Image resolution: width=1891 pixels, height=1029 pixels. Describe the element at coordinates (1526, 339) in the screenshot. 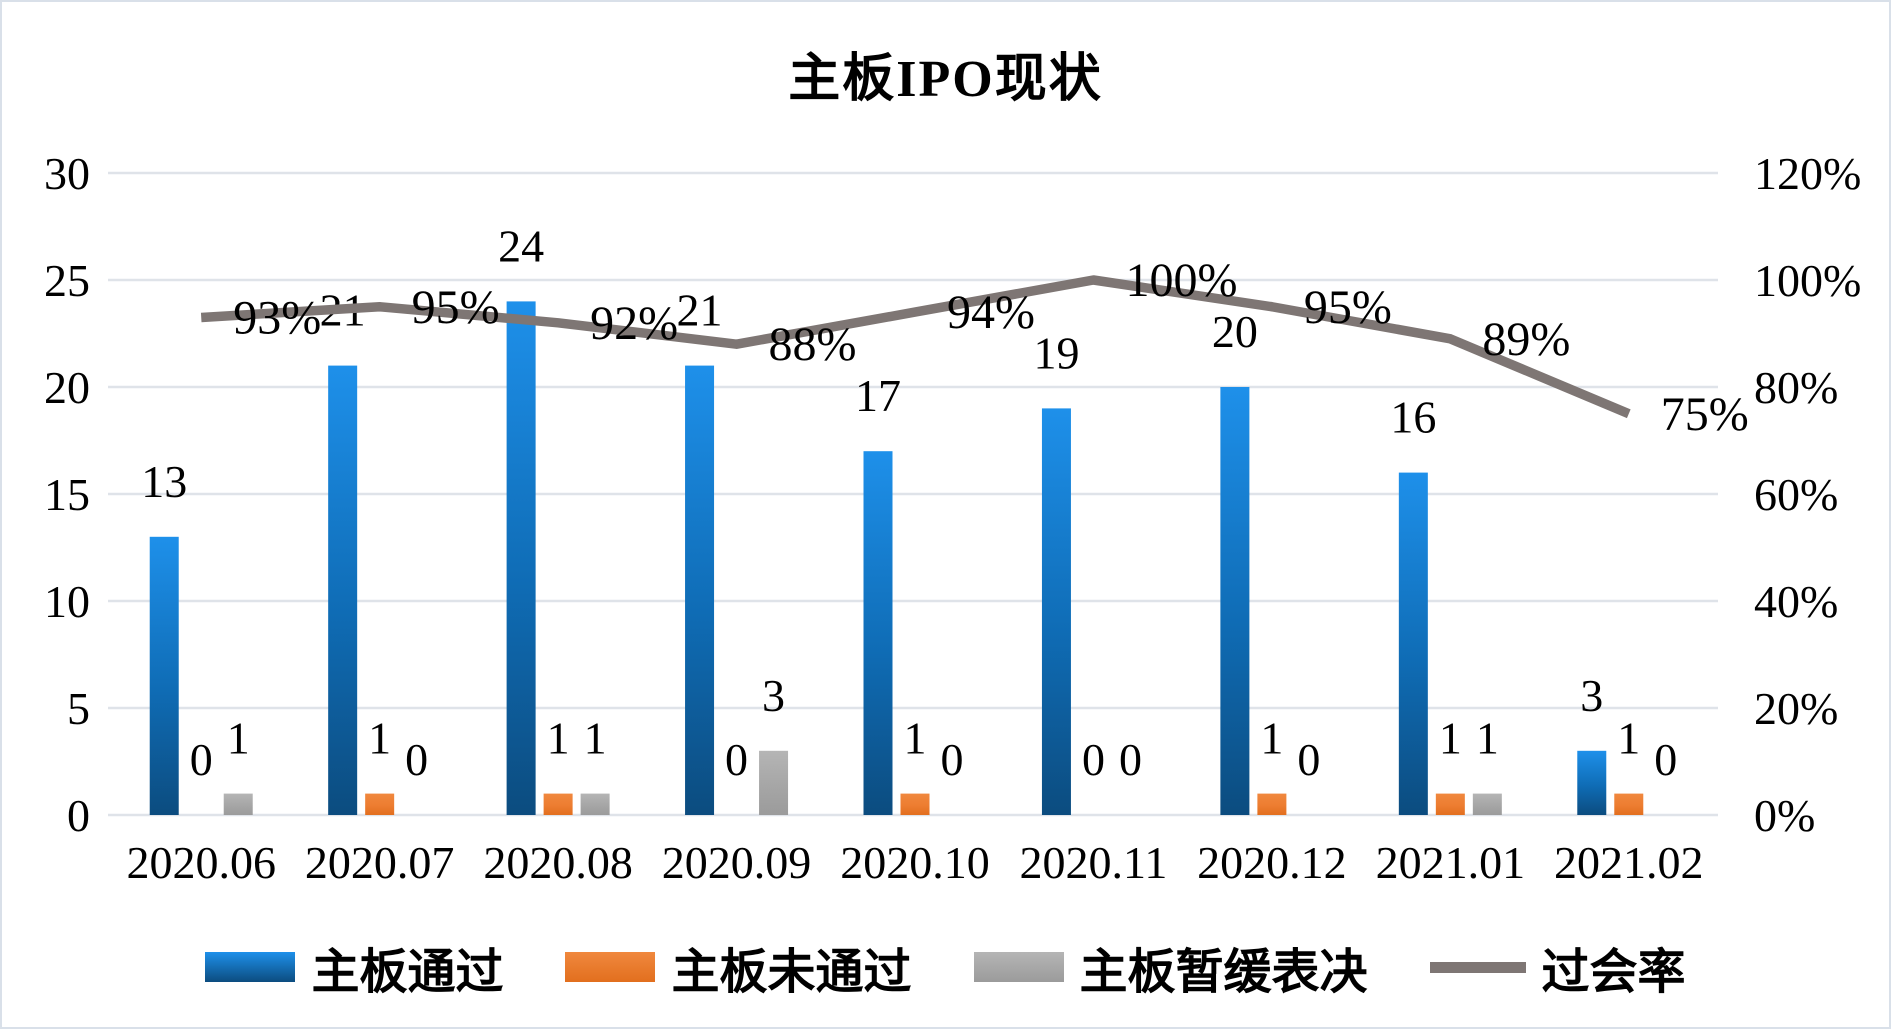

I see `pct-label-pass-rate: 89%` at that location.